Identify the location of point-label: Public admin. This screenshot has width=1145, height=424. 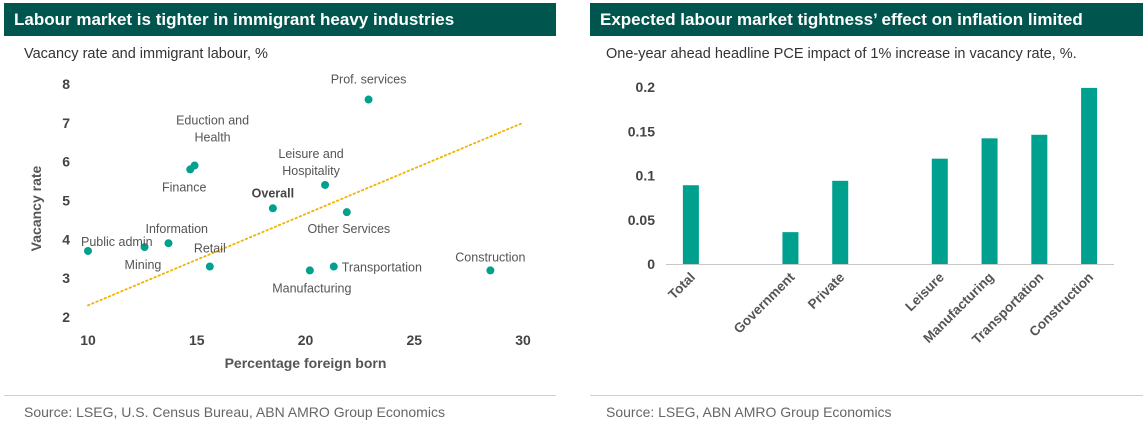
(117, 242).